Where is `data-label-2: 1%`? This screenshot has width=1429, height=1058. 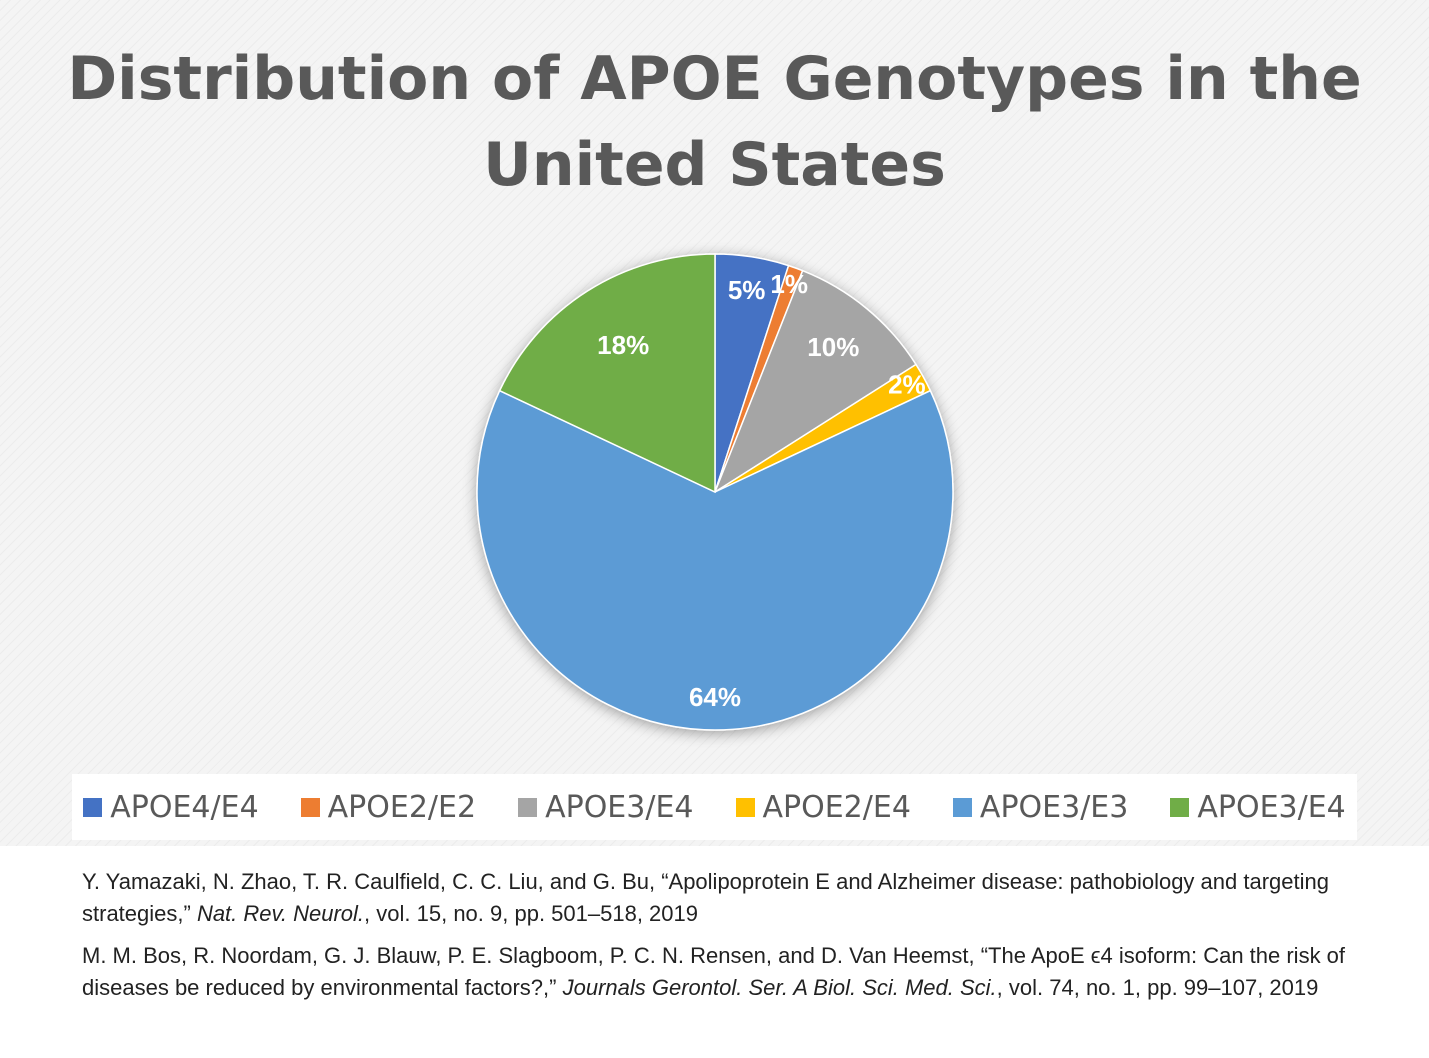 data-label-2: 1% is located at coordinates (789, 284).